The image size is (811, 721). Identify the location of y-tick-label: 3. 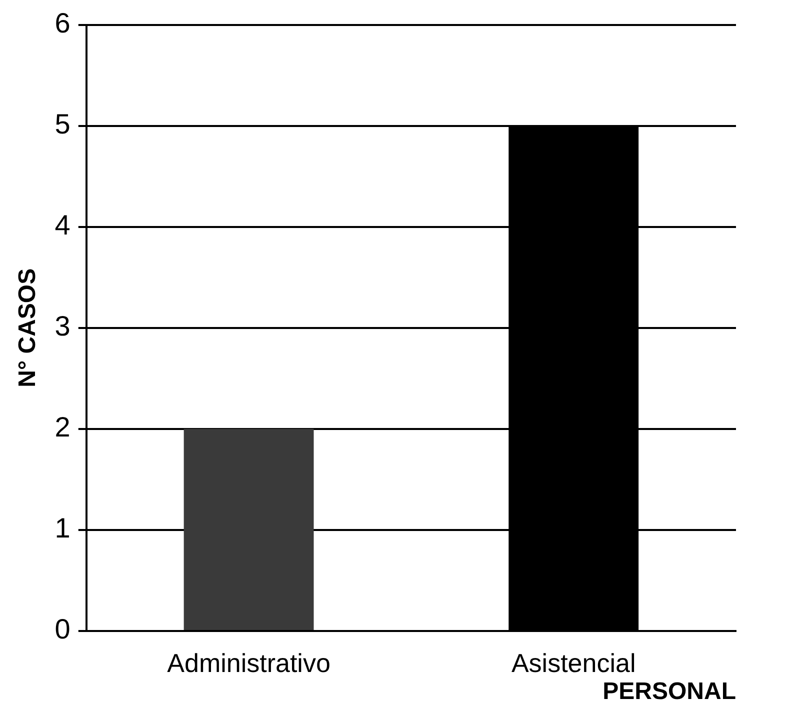
(62, 326).